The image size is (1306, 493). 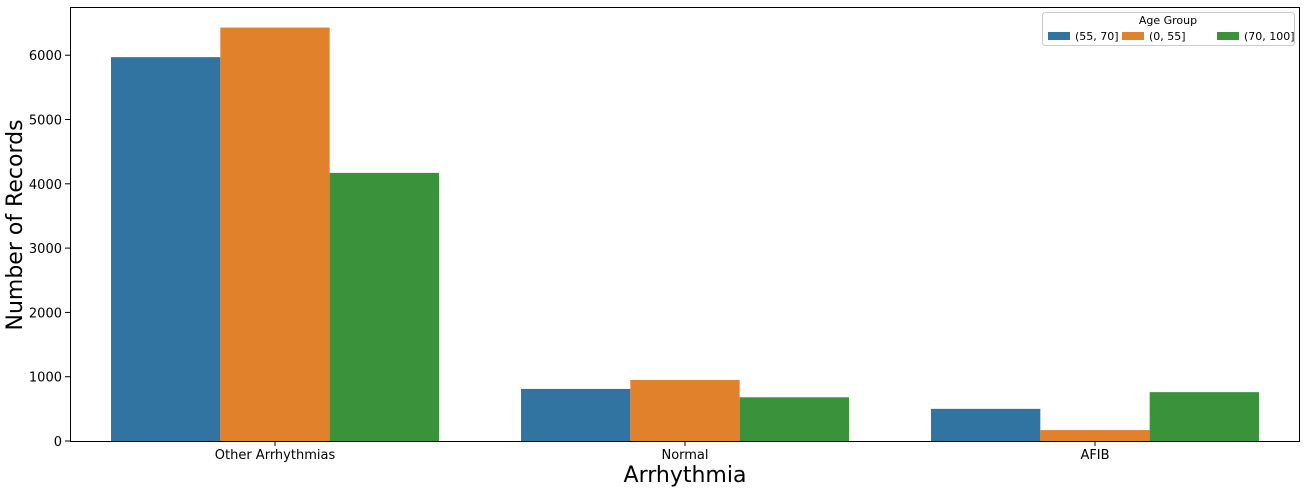 What do you see at coordinates (45, 121) in the screenshot?
I see `y-tick-label: 5000` at bounding box center [45, 121].